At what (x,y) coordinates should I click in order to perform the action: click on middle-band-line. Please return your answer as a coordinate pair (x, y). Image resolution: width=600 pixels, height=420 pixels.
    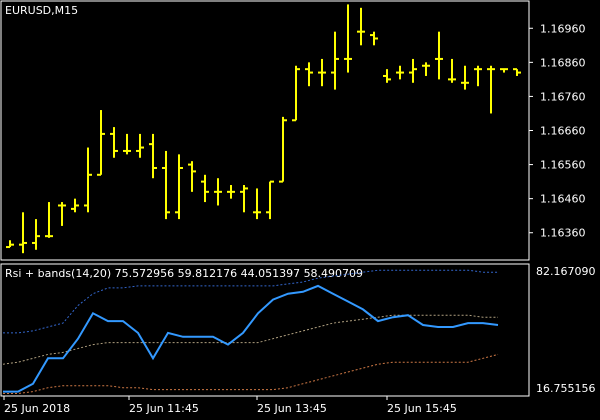
    Looking at the image, I should click on (250, 339).